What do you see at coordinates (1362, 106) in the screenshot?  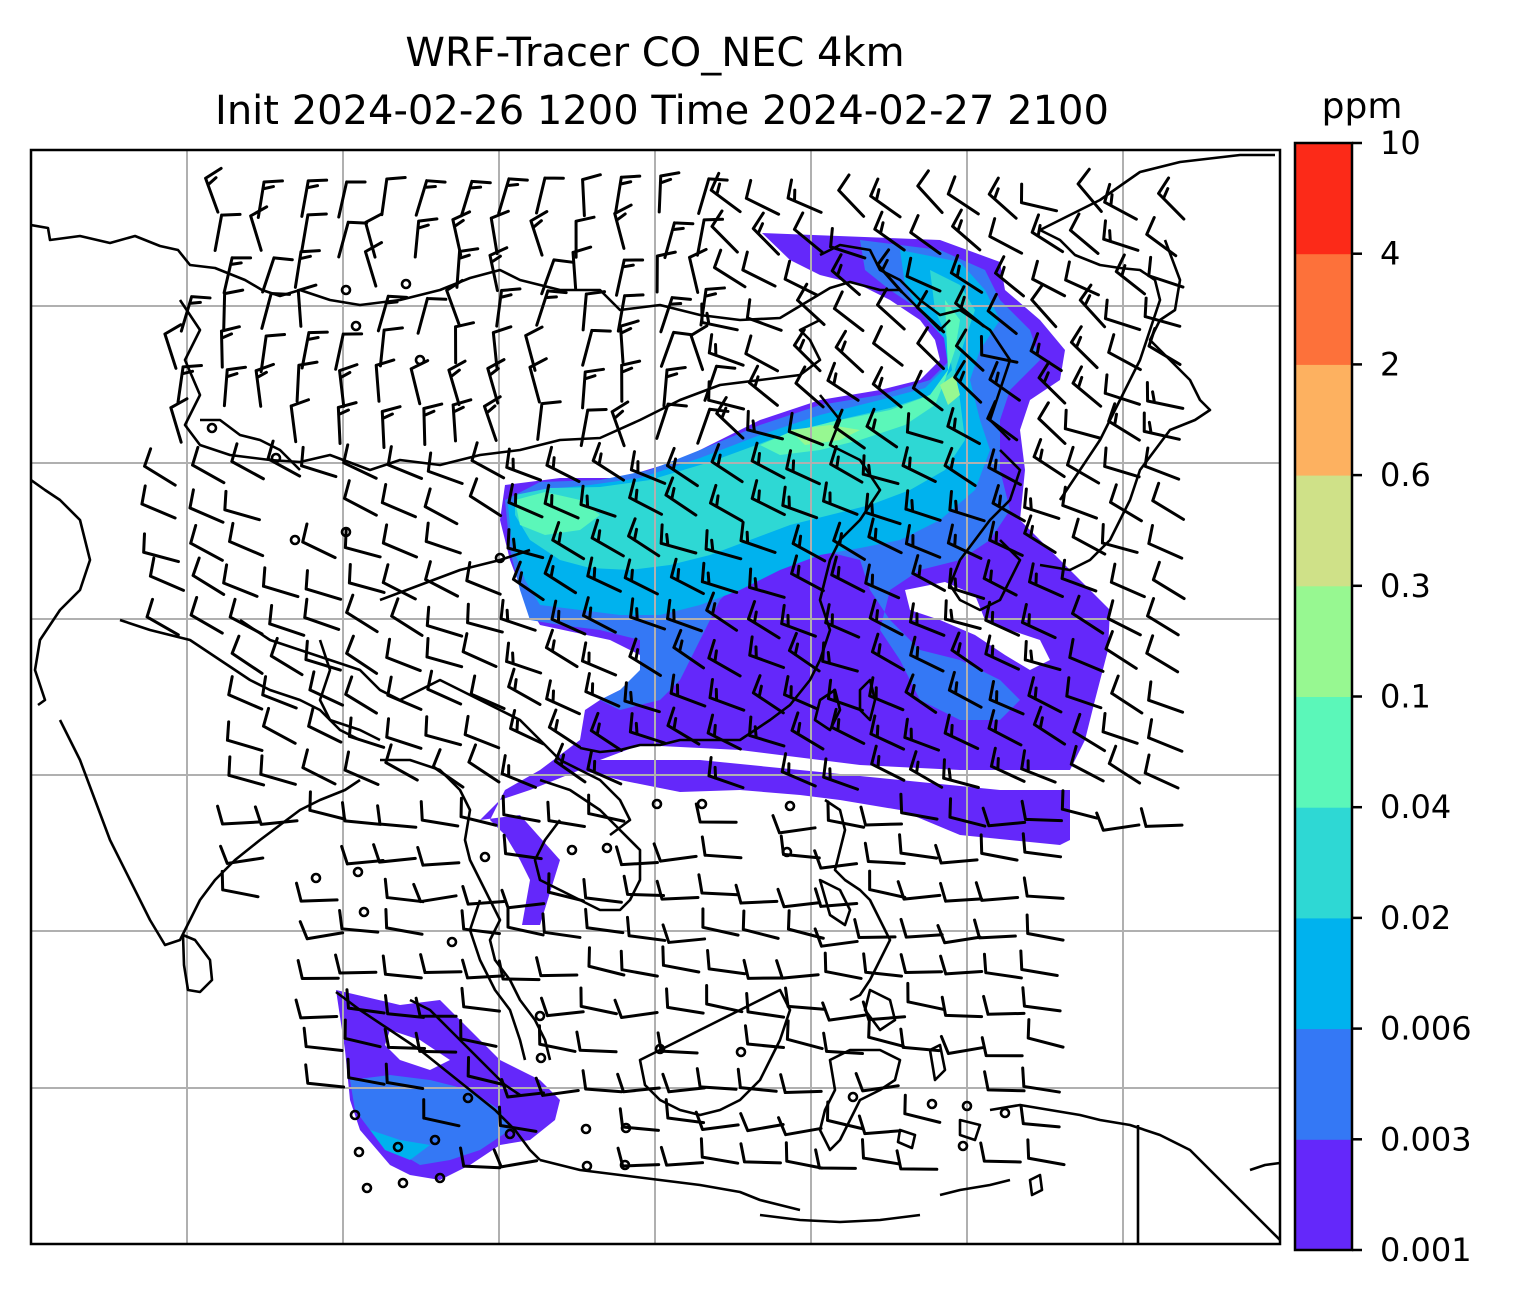 I see `colorbar-unit: ppm` at bounding box center [1362, 106].